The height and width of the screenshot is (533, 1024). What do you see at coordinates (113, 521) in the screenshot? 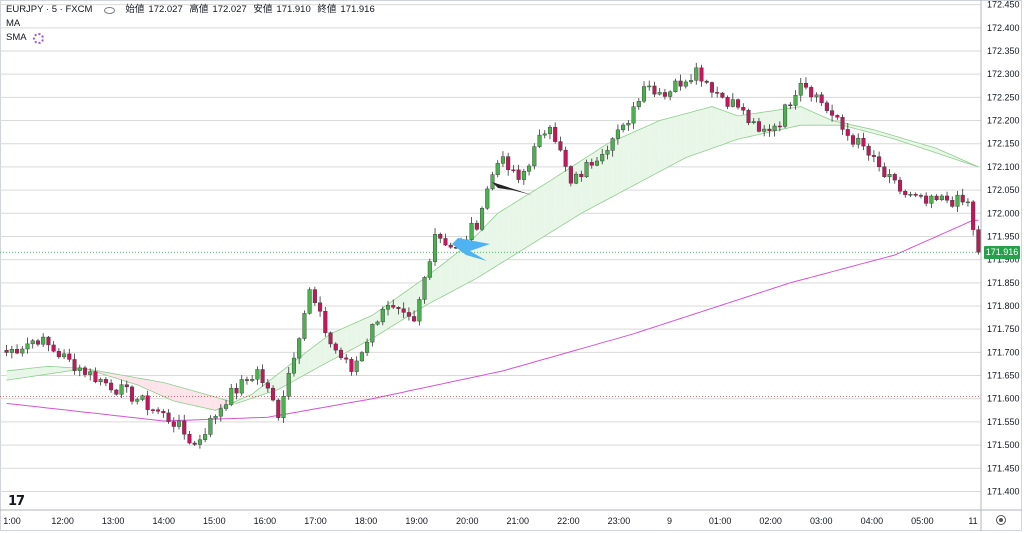
I see `x-tick-label: 13:00` at bounding box center [113, 521].